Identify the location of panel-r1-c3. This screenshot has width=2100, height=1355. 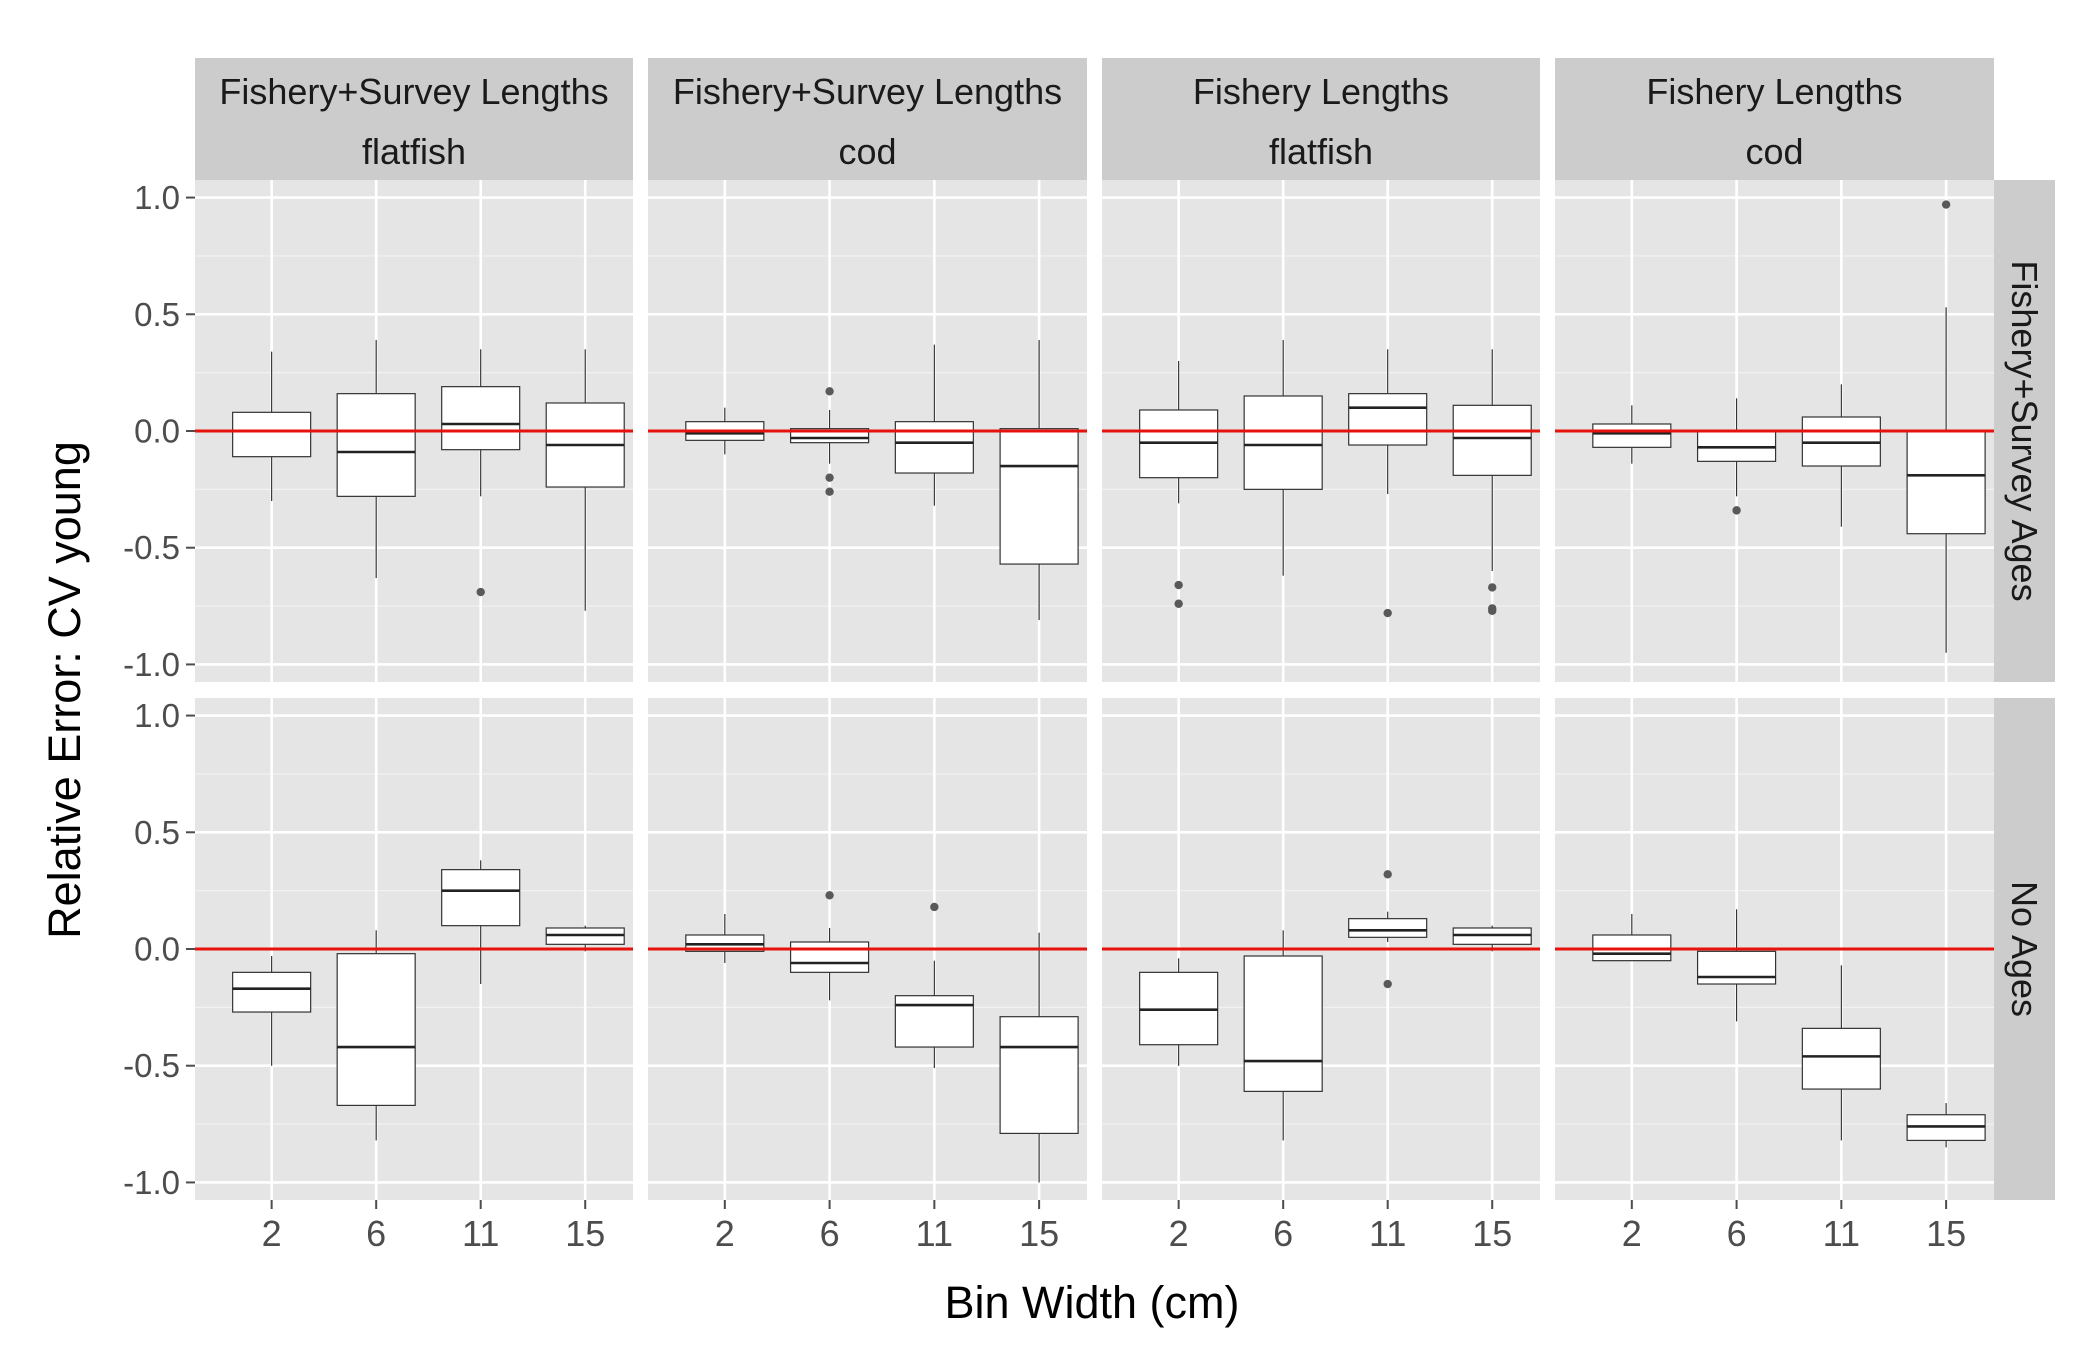
(1774, 949).